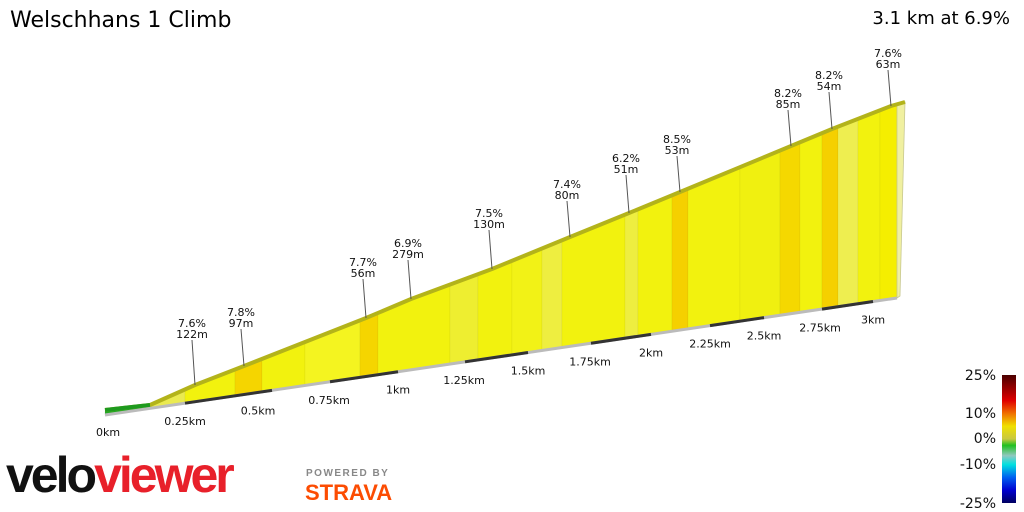 This screenshot has height=512, width=1024. Describe the element at coordinates (888, 64) in the screenshot. I see `segment-length-label: 63m` at that location.